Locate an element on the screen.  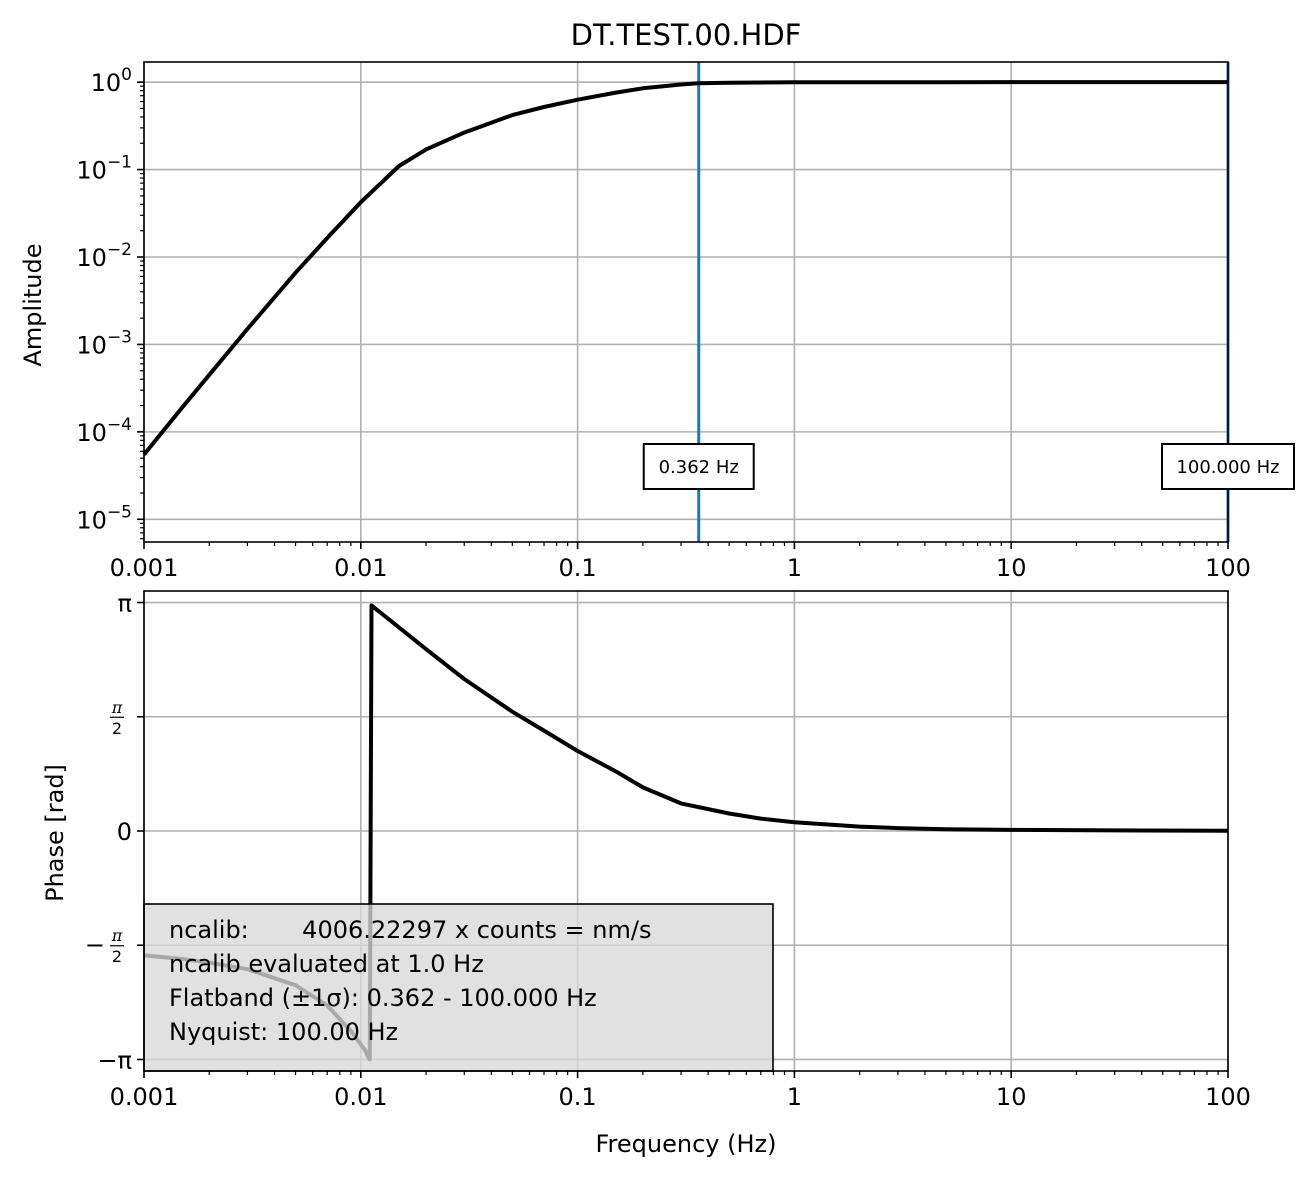
info-box-line: Flatband (±1σ): 0.362 - 100.000 Hz is located at coordinates (383, 998).